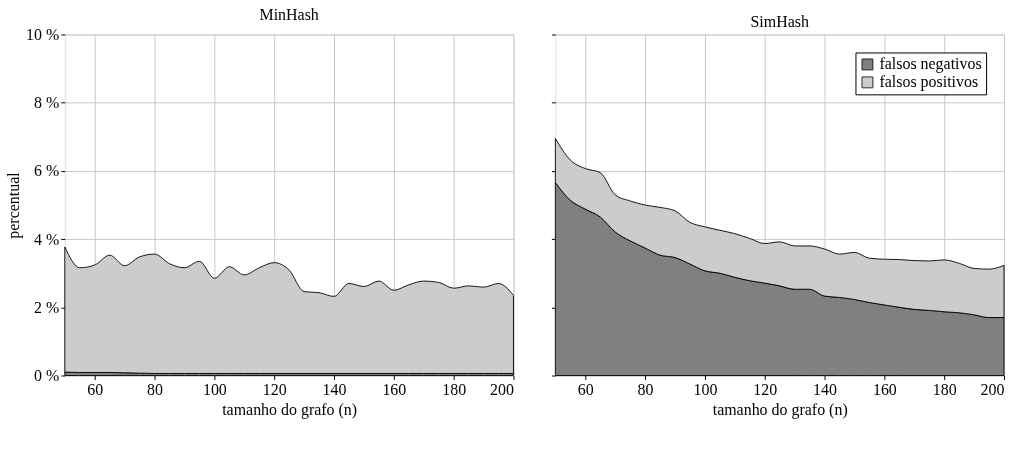  I want to click on y-tick-label: 0 %, so click(47, 375).